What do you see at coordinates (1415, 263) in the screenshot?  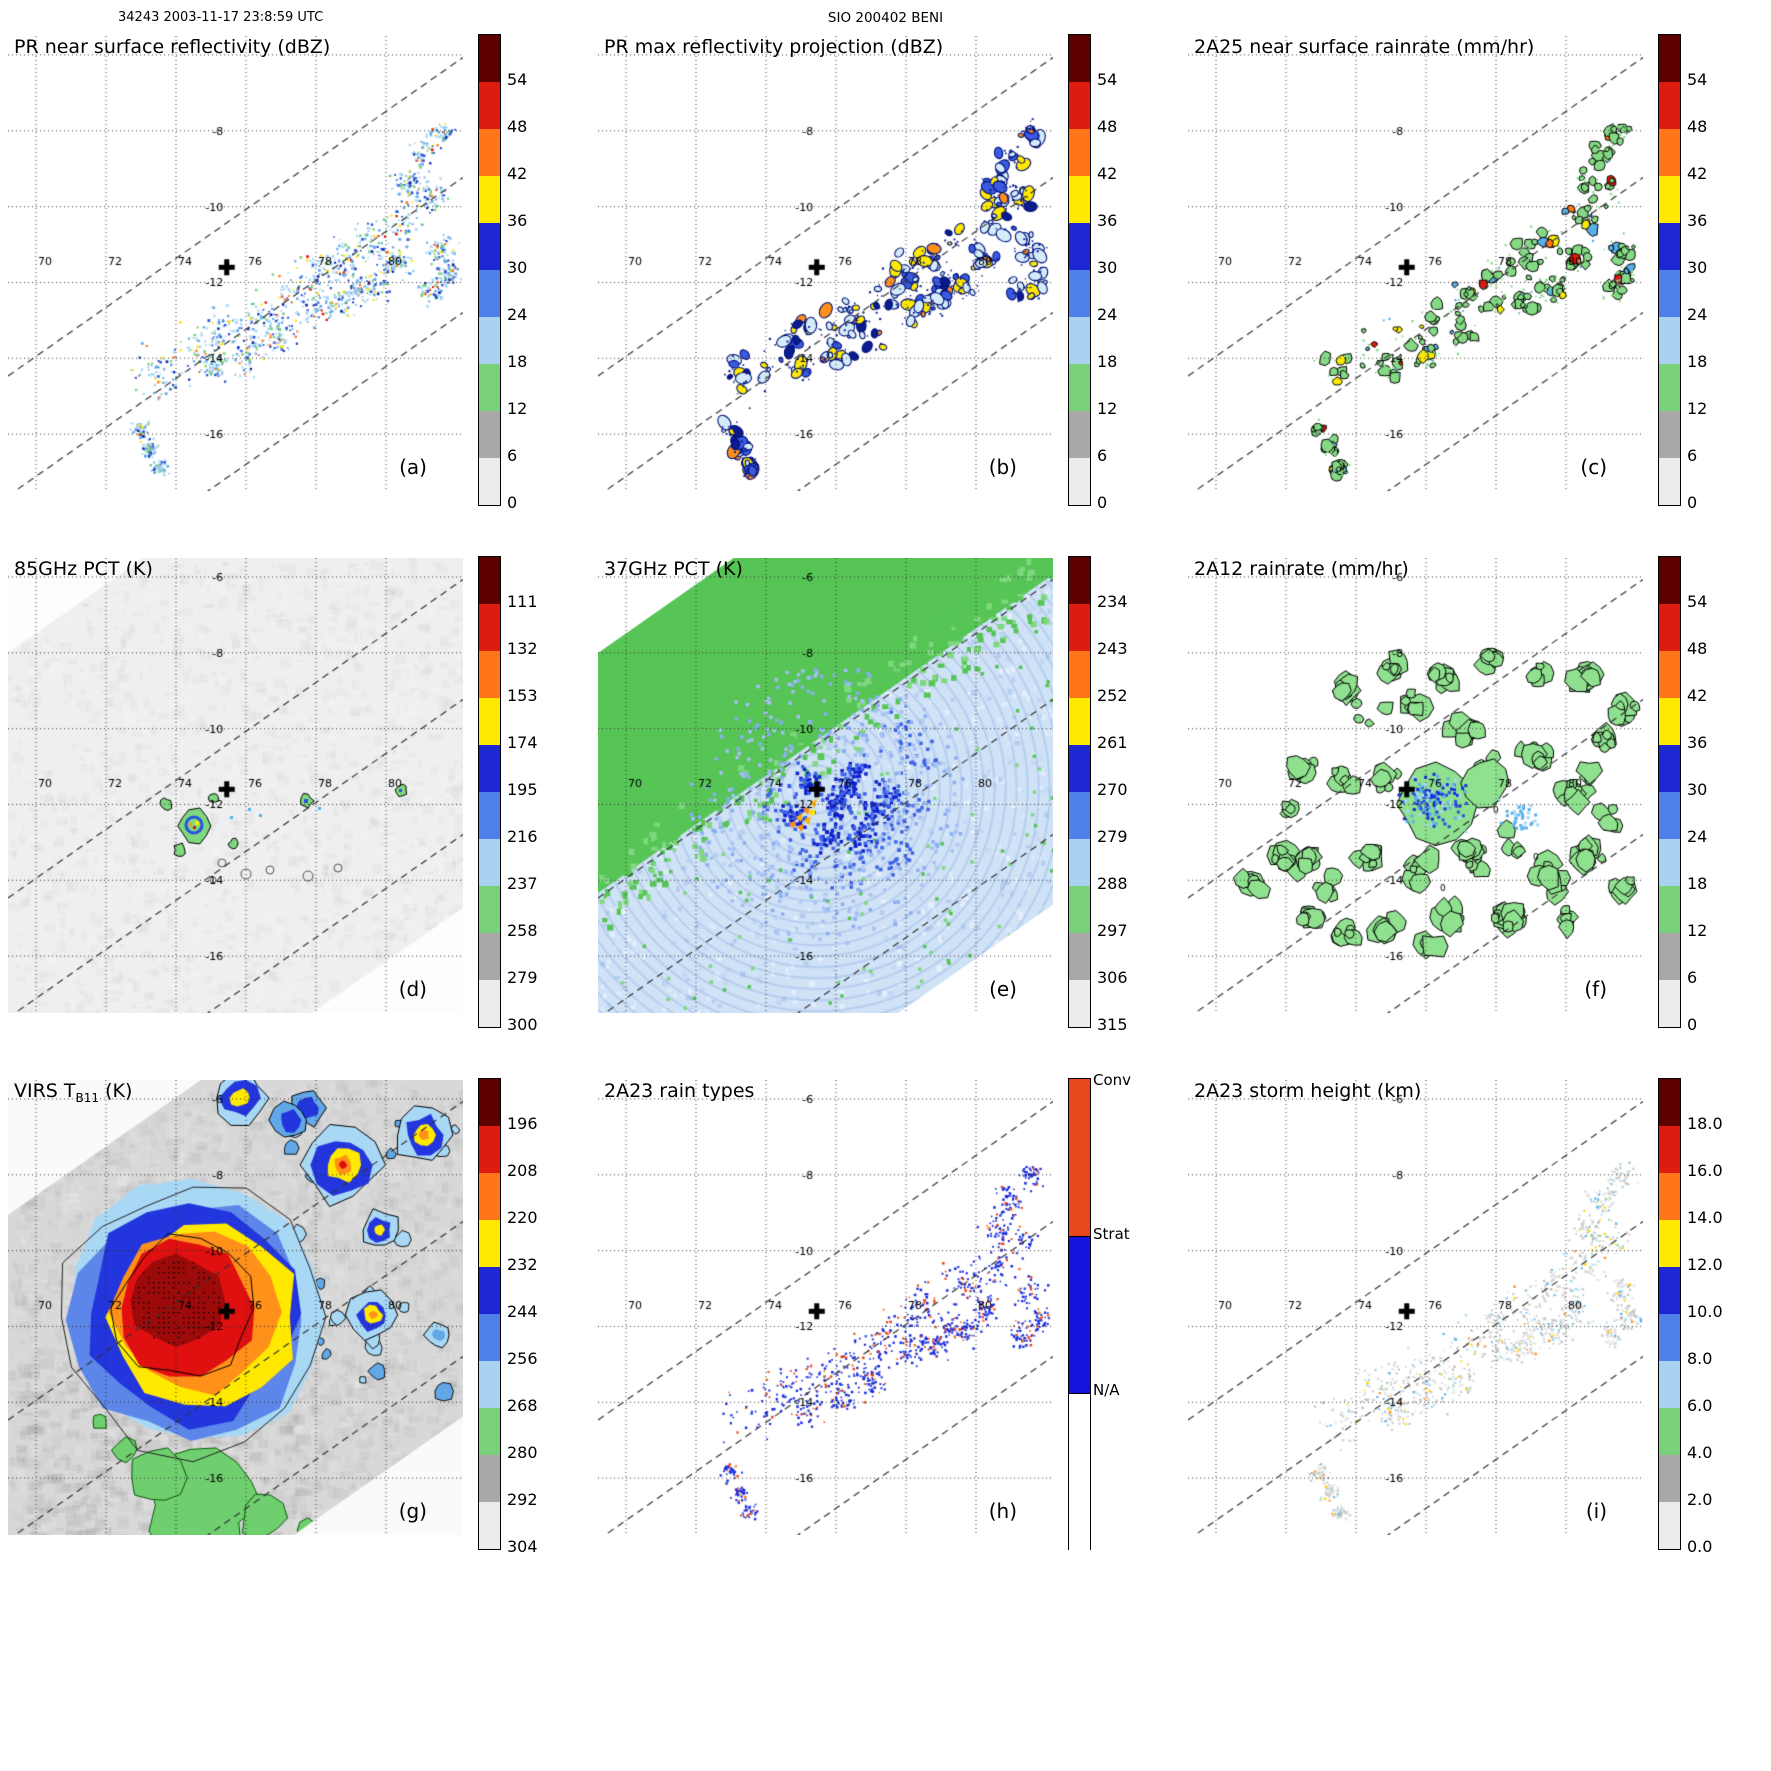 I see `map-canvas-c` at bounding box center [1415, 263].